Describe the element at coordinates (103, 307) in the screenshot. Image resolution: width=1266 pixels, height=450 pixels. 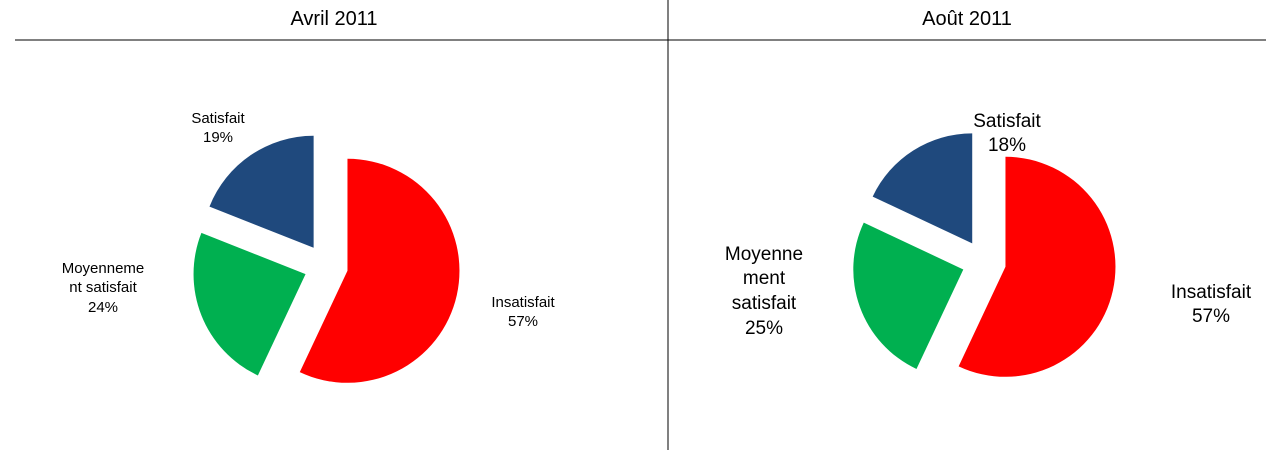
I see `value-label: 24%` at that location.